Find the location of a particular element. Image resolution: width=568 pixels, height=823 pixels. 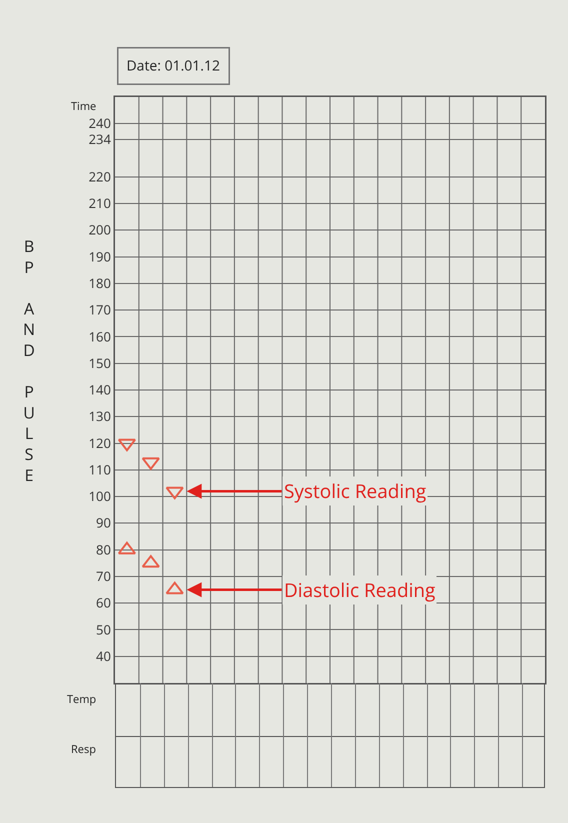

y-tick-label: 190 is located at coordinates (99, 256).